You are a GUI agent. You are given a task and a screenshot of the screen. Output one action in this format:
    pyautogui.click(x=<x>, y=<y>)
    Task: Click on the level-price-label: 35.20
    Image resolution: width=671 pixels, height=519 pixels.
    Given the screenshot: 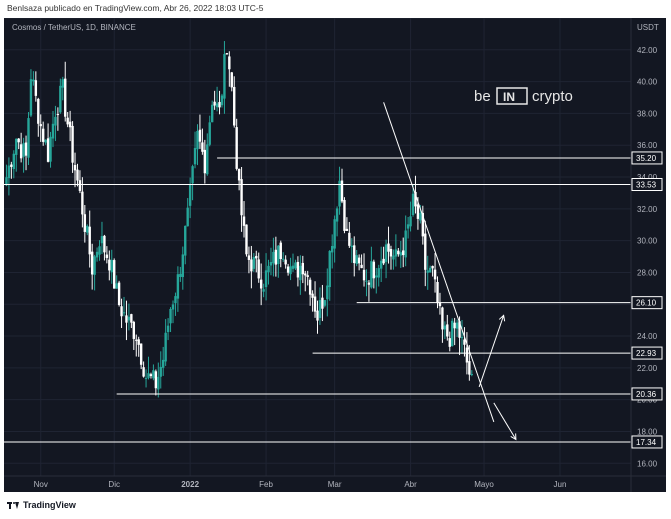 What is the action you would take?
    pyautogui.click(x=646, y=158)
    